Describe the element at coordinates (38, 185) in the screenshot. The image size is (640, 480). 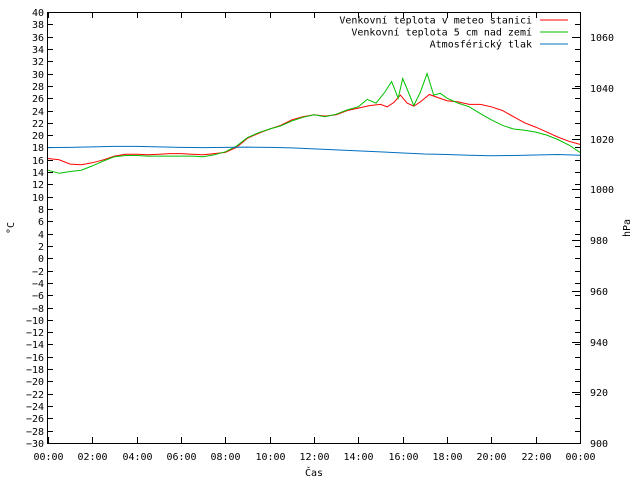
I see `y-left-tick-label: 12` at that location.